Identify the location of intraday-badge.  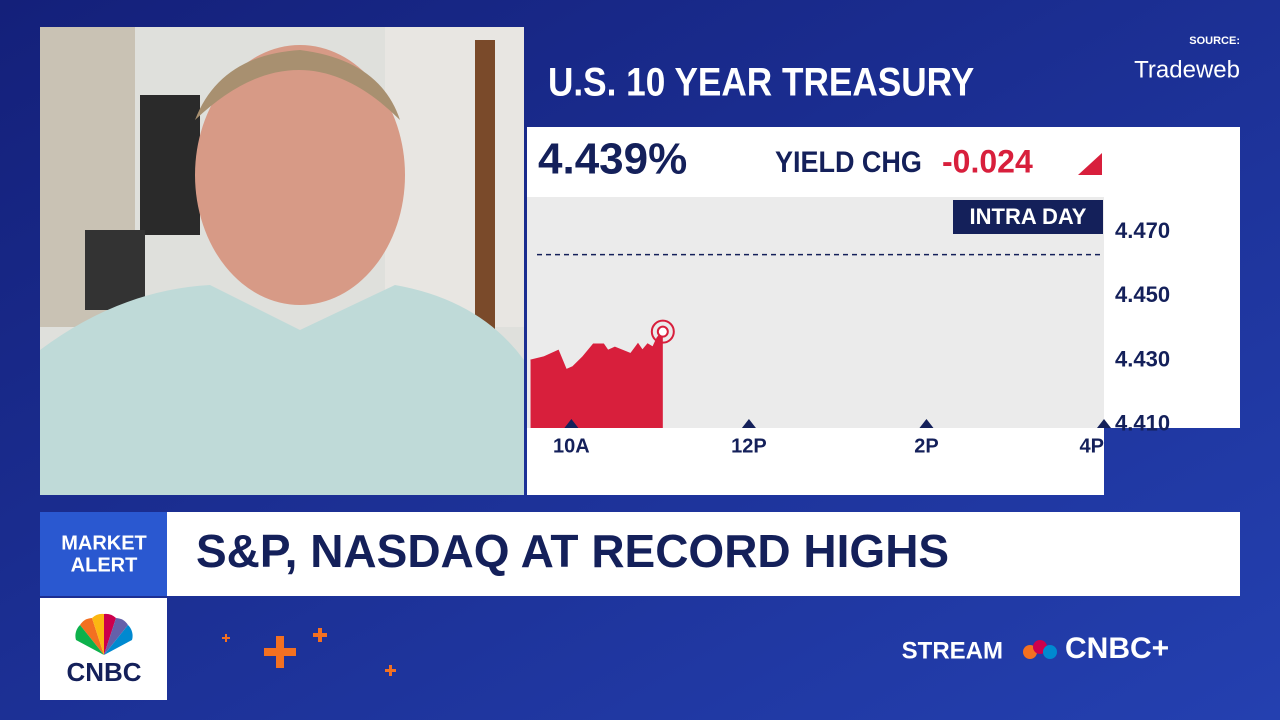
(1028, 217).